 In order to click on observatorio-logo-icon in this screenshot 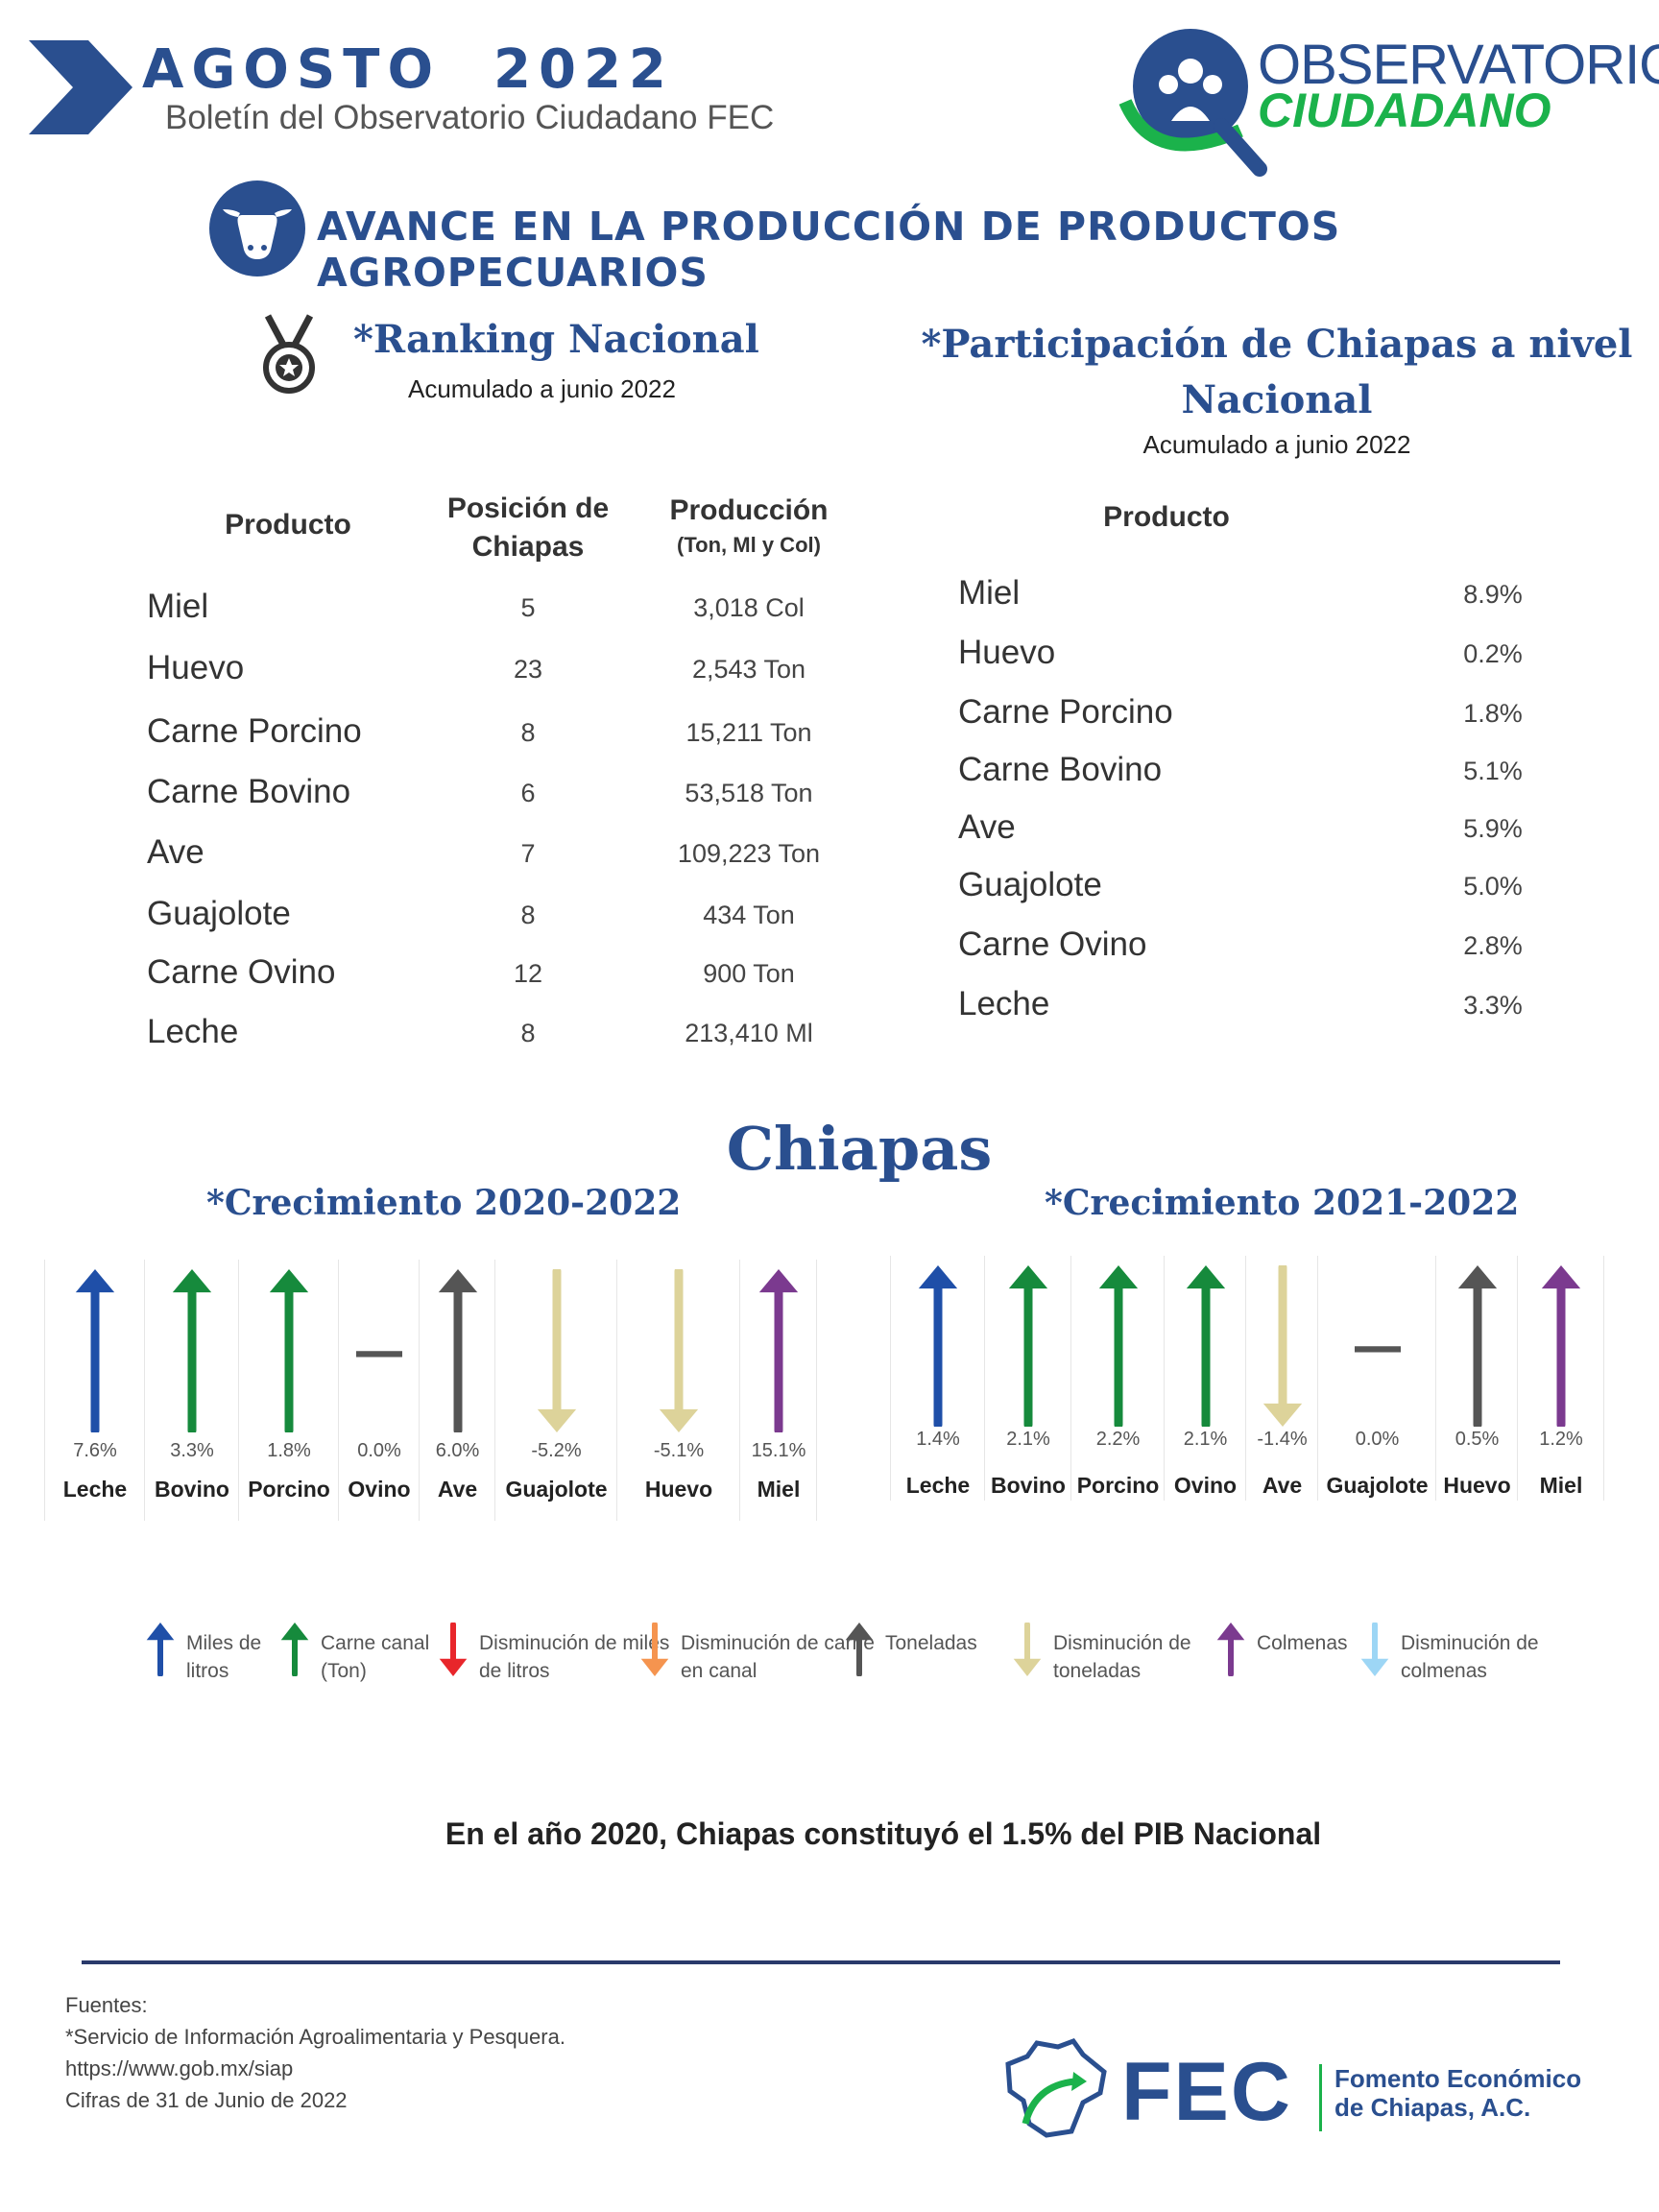, I will do `click(1192, 103)`.